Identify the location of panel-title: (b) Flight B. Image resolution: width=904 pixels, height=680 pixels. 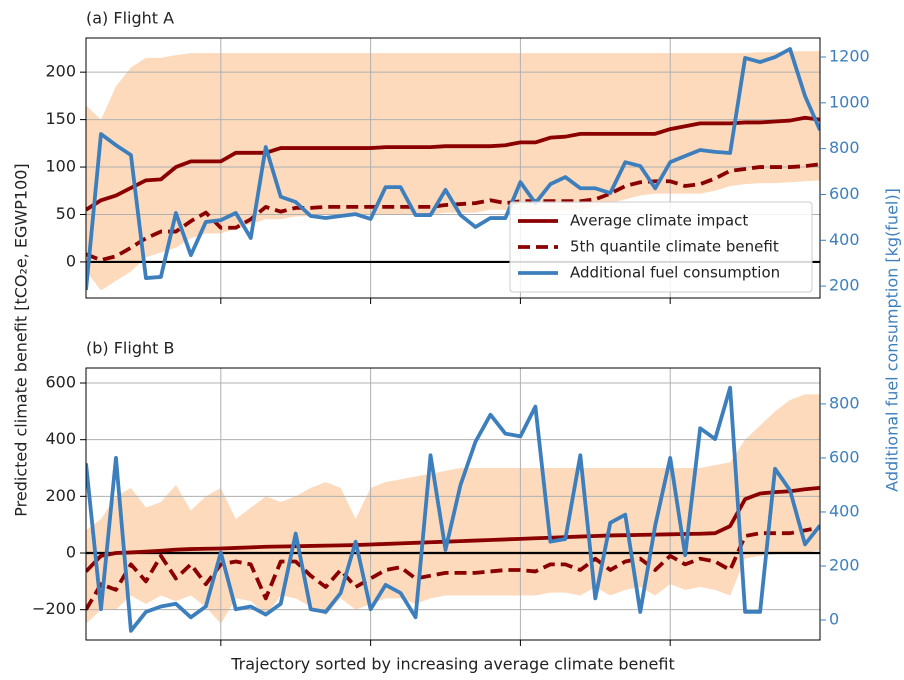
(130, 348).